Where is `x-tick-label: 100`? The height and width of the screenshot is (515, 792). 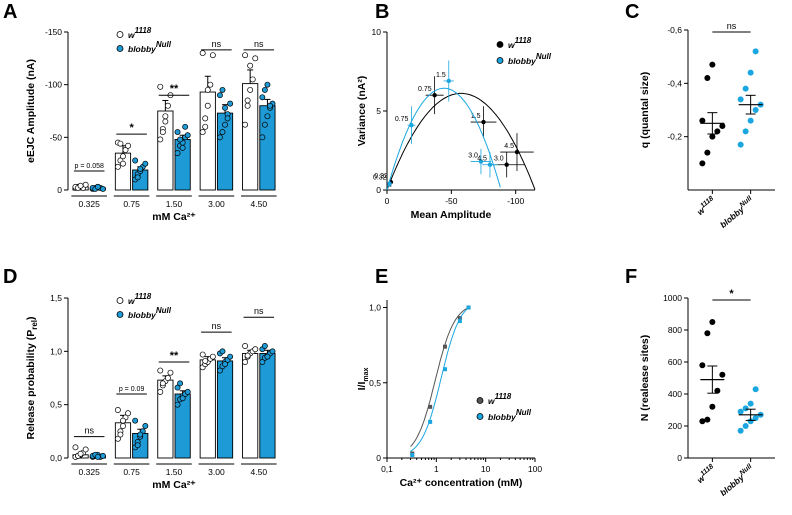
x-tick-label: 100 is located at coordinates (535, 469).